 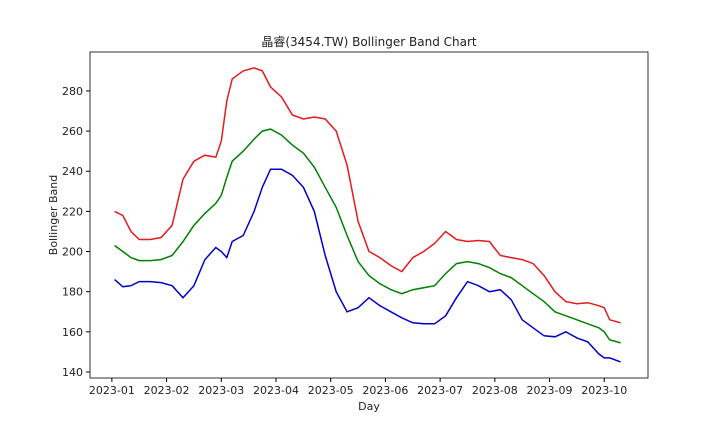 What do you see at coordinates (385, 390) in the screenshot?
I see `x-tick-label: 2023-06` at bounding box center [385, 390].